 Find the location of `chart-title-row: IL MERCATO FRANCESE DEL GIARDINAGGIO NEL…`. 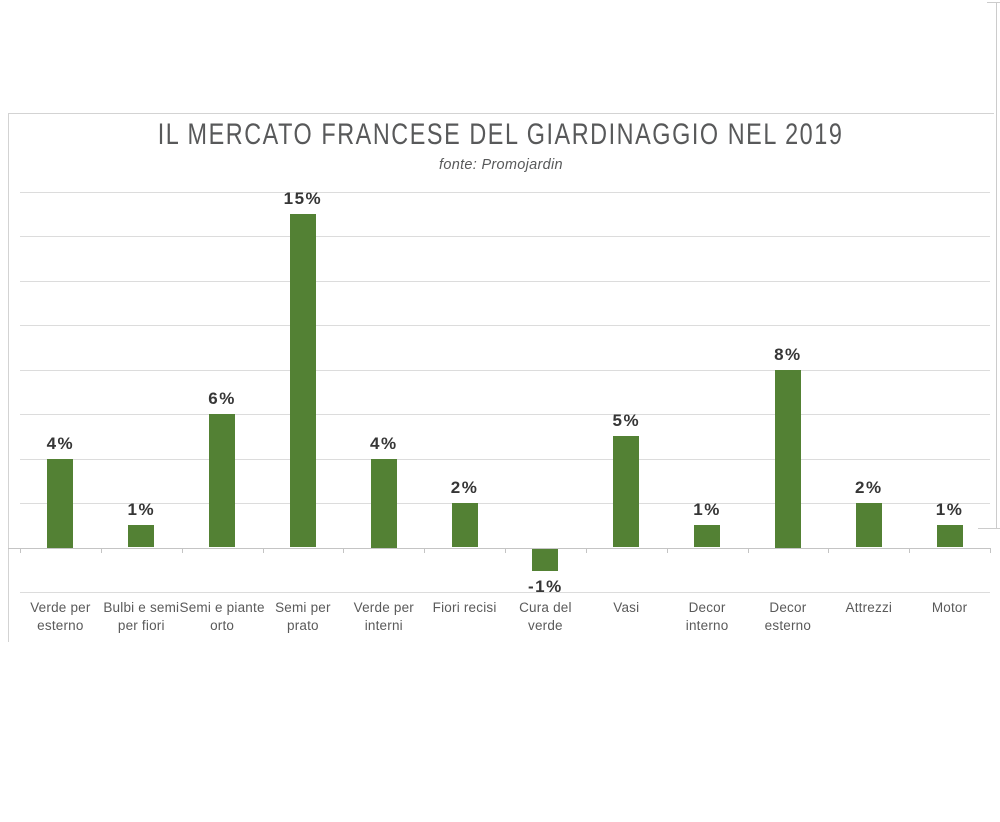

chart-title-row: IL MERCATO FRANCESE DEL GIARDINAGGIO NEL… is located at coordinates (501, 135).